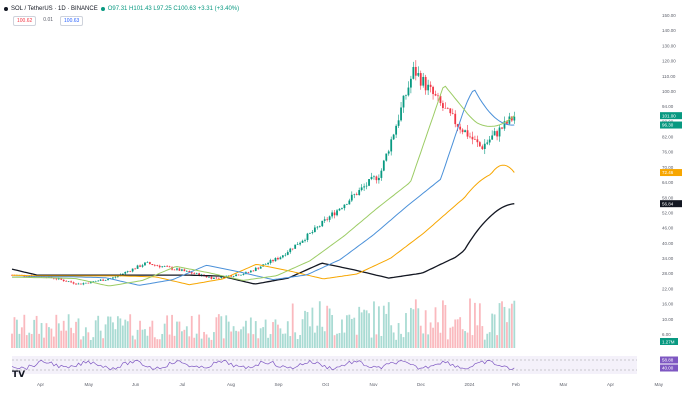 This screenshot has width=686, height=405. What do you see at coordinates (668, 360) in the screenshot?
I see `rsi-tag-label: 58.88` at bounding box center [668, 360].